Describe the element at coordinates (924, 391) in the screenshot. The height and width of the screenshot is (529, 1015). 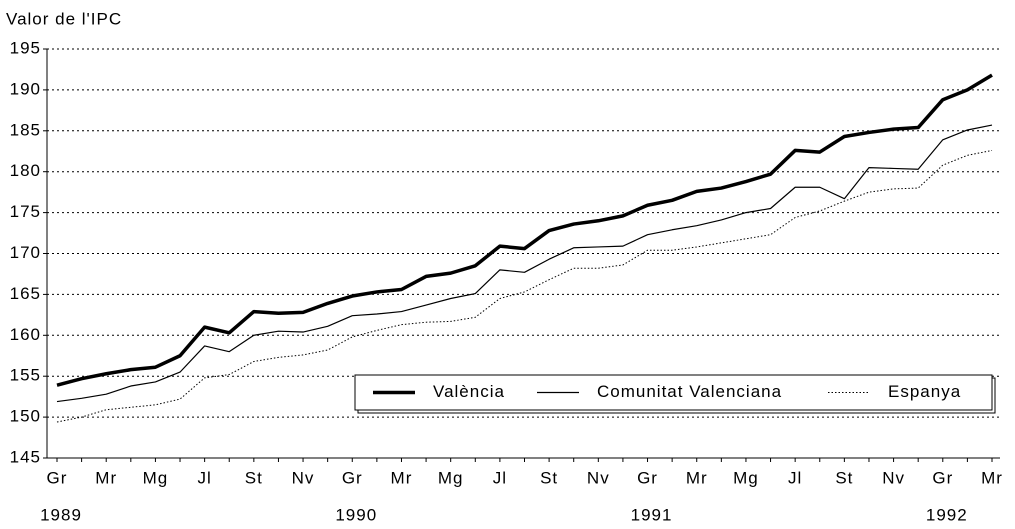
I see `legend-label: Espanya` at that location.